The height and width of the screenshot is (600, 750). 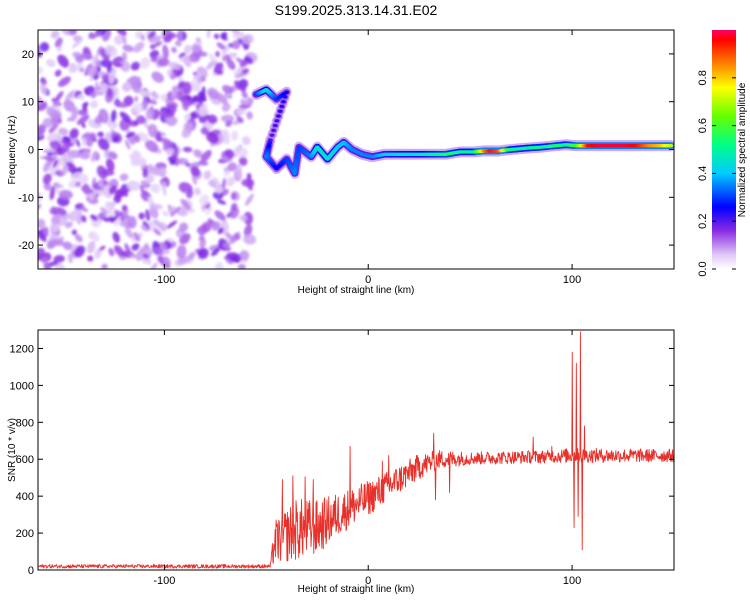 What do you see at coordinates (12, 150) in the screenshot?
I see `spectrogram-y-axis-label: Frequency (Hz)` at bounding box center [12, 150].